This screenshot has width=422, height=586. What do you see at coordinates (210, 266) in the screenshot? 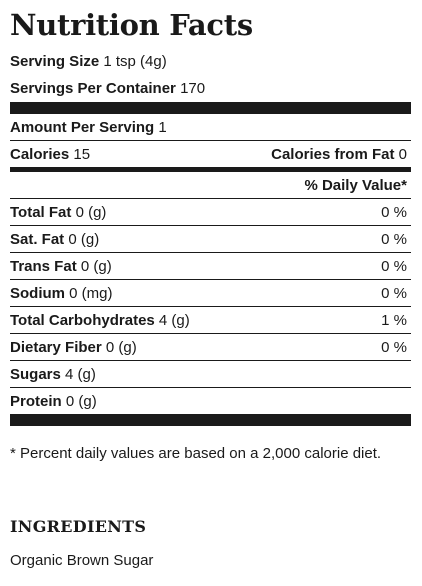
I see `nutrient-row: Trans Fat 0 (g) 0 %` at bounding box center [210, 266].